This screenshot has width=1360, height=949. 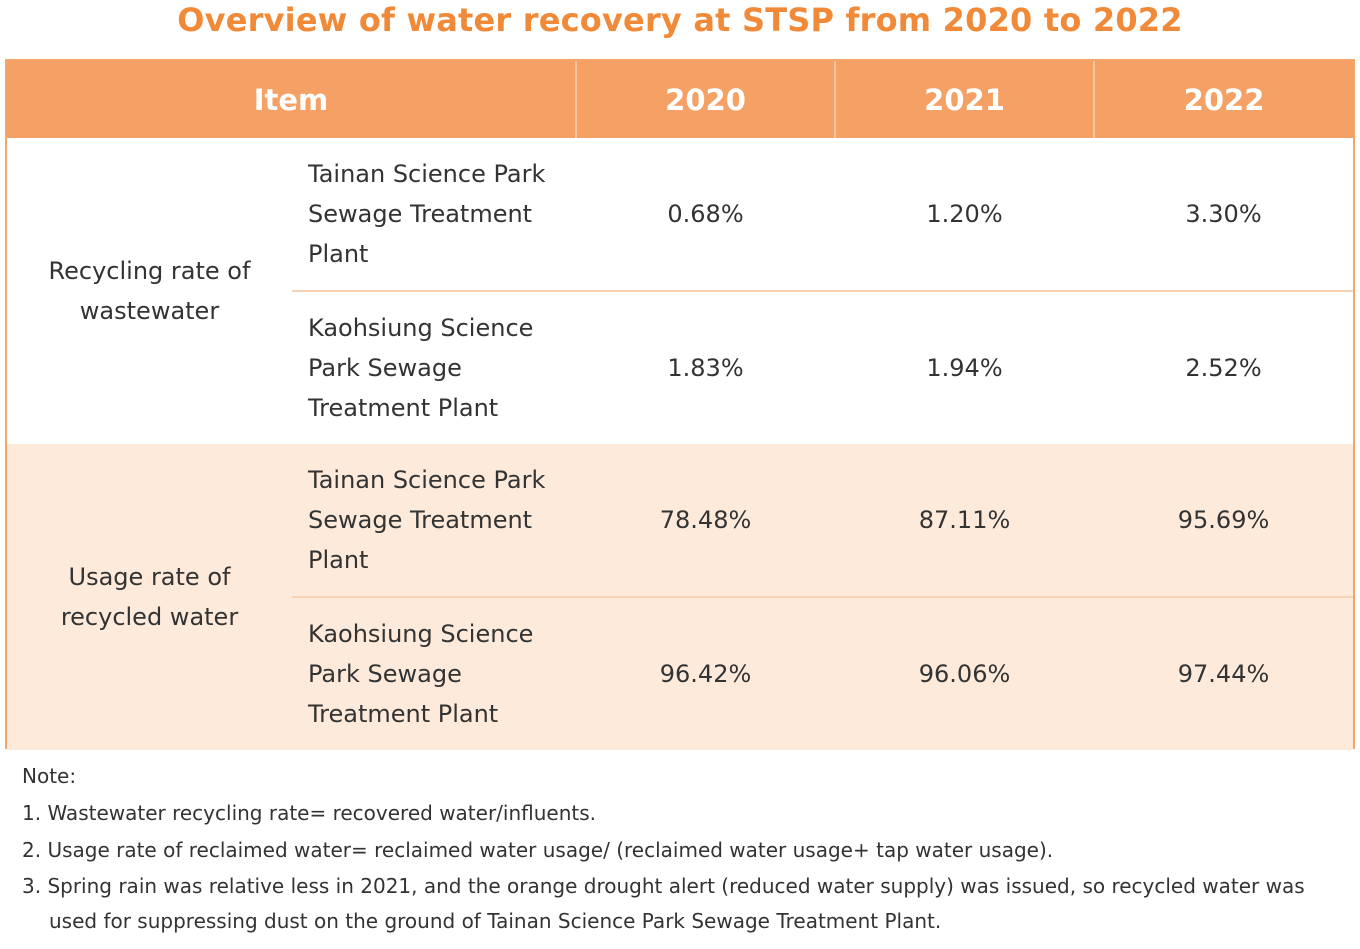 What do you see at coordinates (149, 291) in the screenshot?
I see `category-recycling-rate: Recycling rate of wastewater` at bounding box center [149, 291].